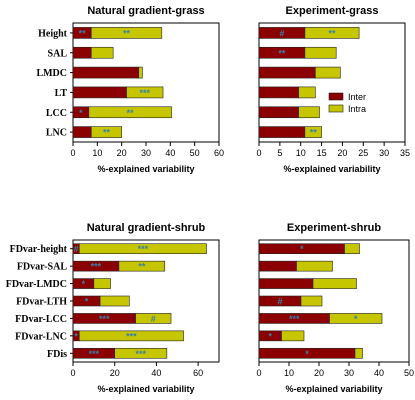  What do you see at coordinates (41, 336) in the screenshot?
I see `category-label: FDvar-LNC` at bounding box center [41, 336].